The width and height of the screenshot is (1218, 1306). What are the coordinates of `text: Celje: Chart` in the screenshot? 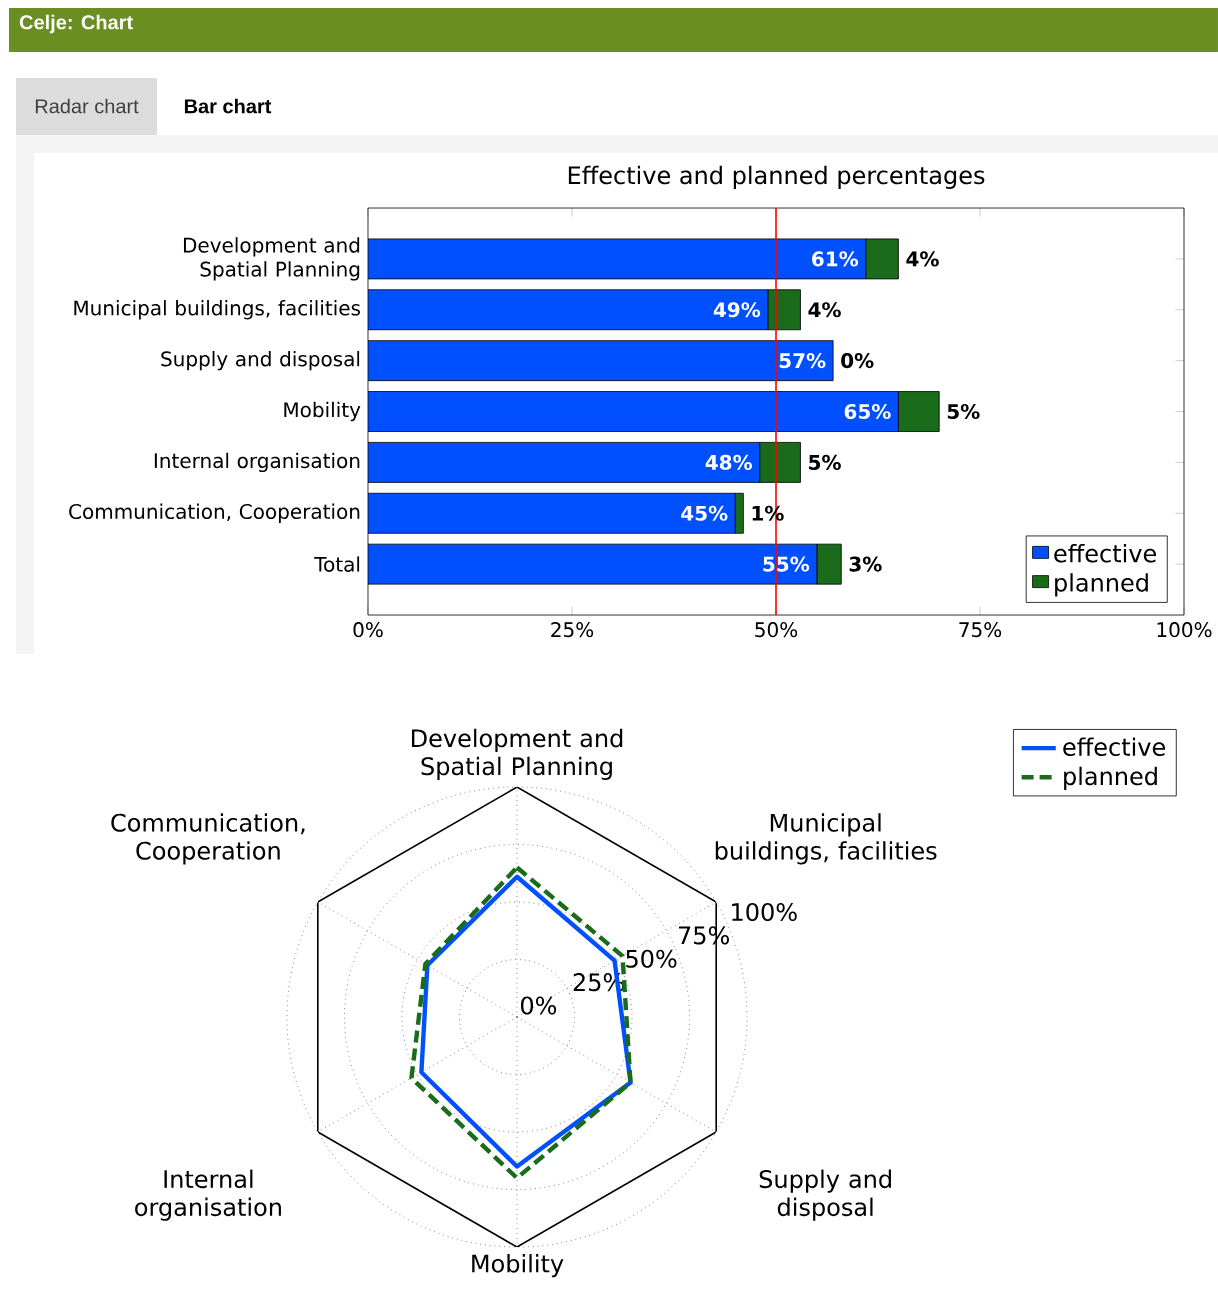 It's located at (76, 24).